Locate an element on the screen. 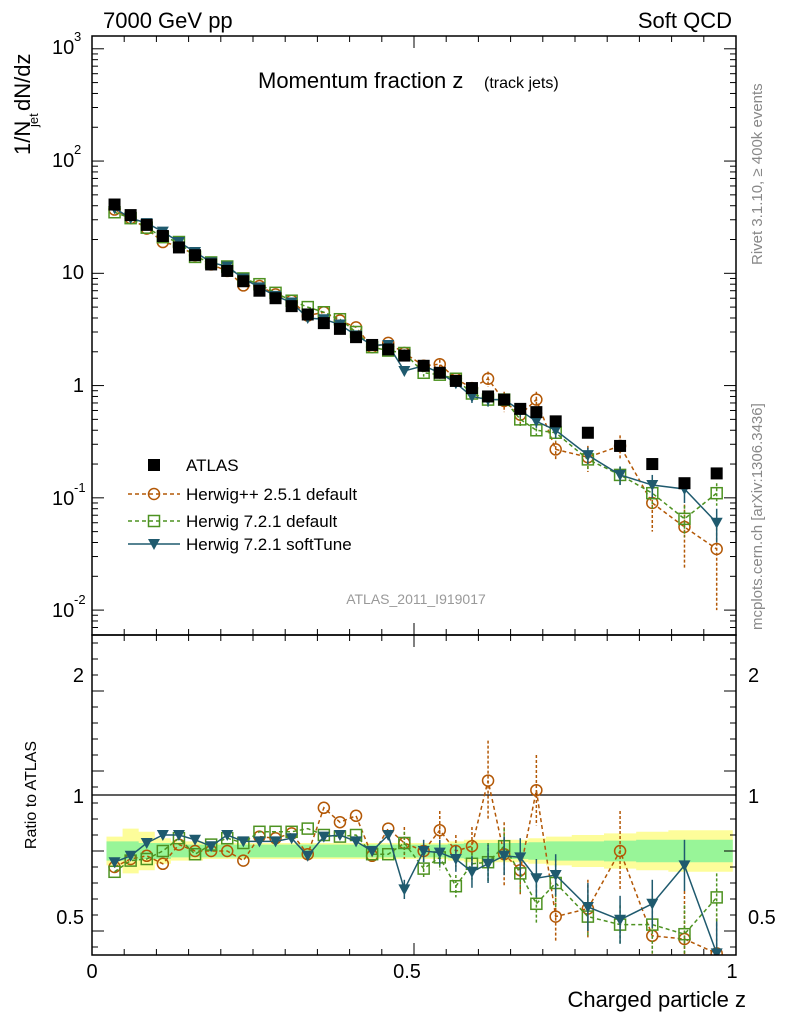 The height and width of the screenshot is (1024, 786). ratio-ytick-2-left: 2 is located at coordinates (78, 676).